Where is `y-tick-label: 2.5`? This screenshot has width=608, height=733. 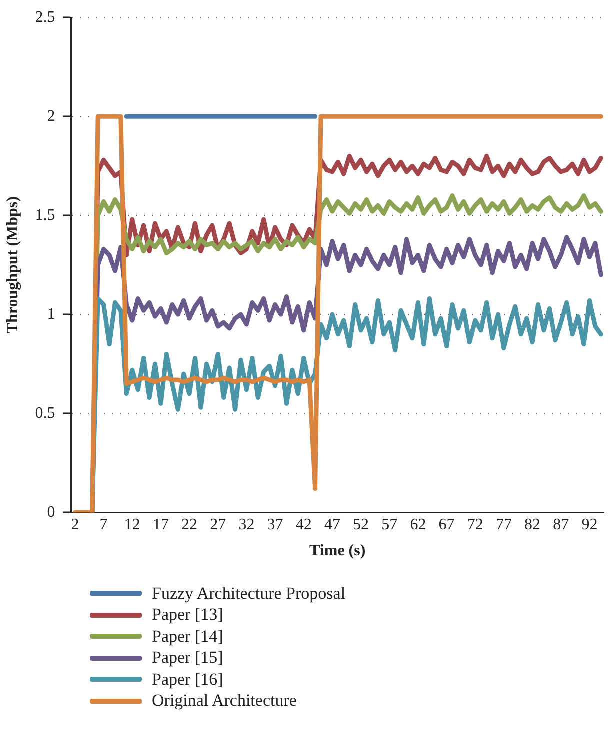
y-tick-label: 2.5 is located at coordinates (45, 17).